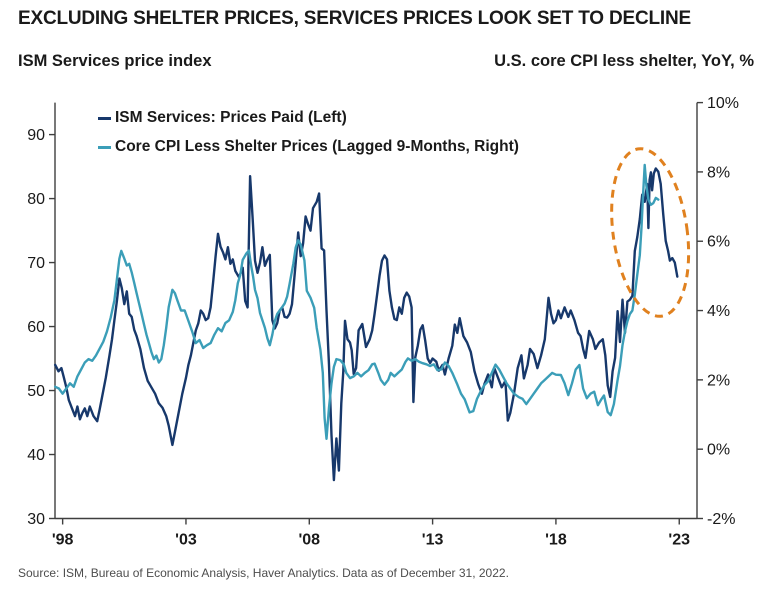  I want to click on x-axis-tick-label: '13, so click(433, 540).